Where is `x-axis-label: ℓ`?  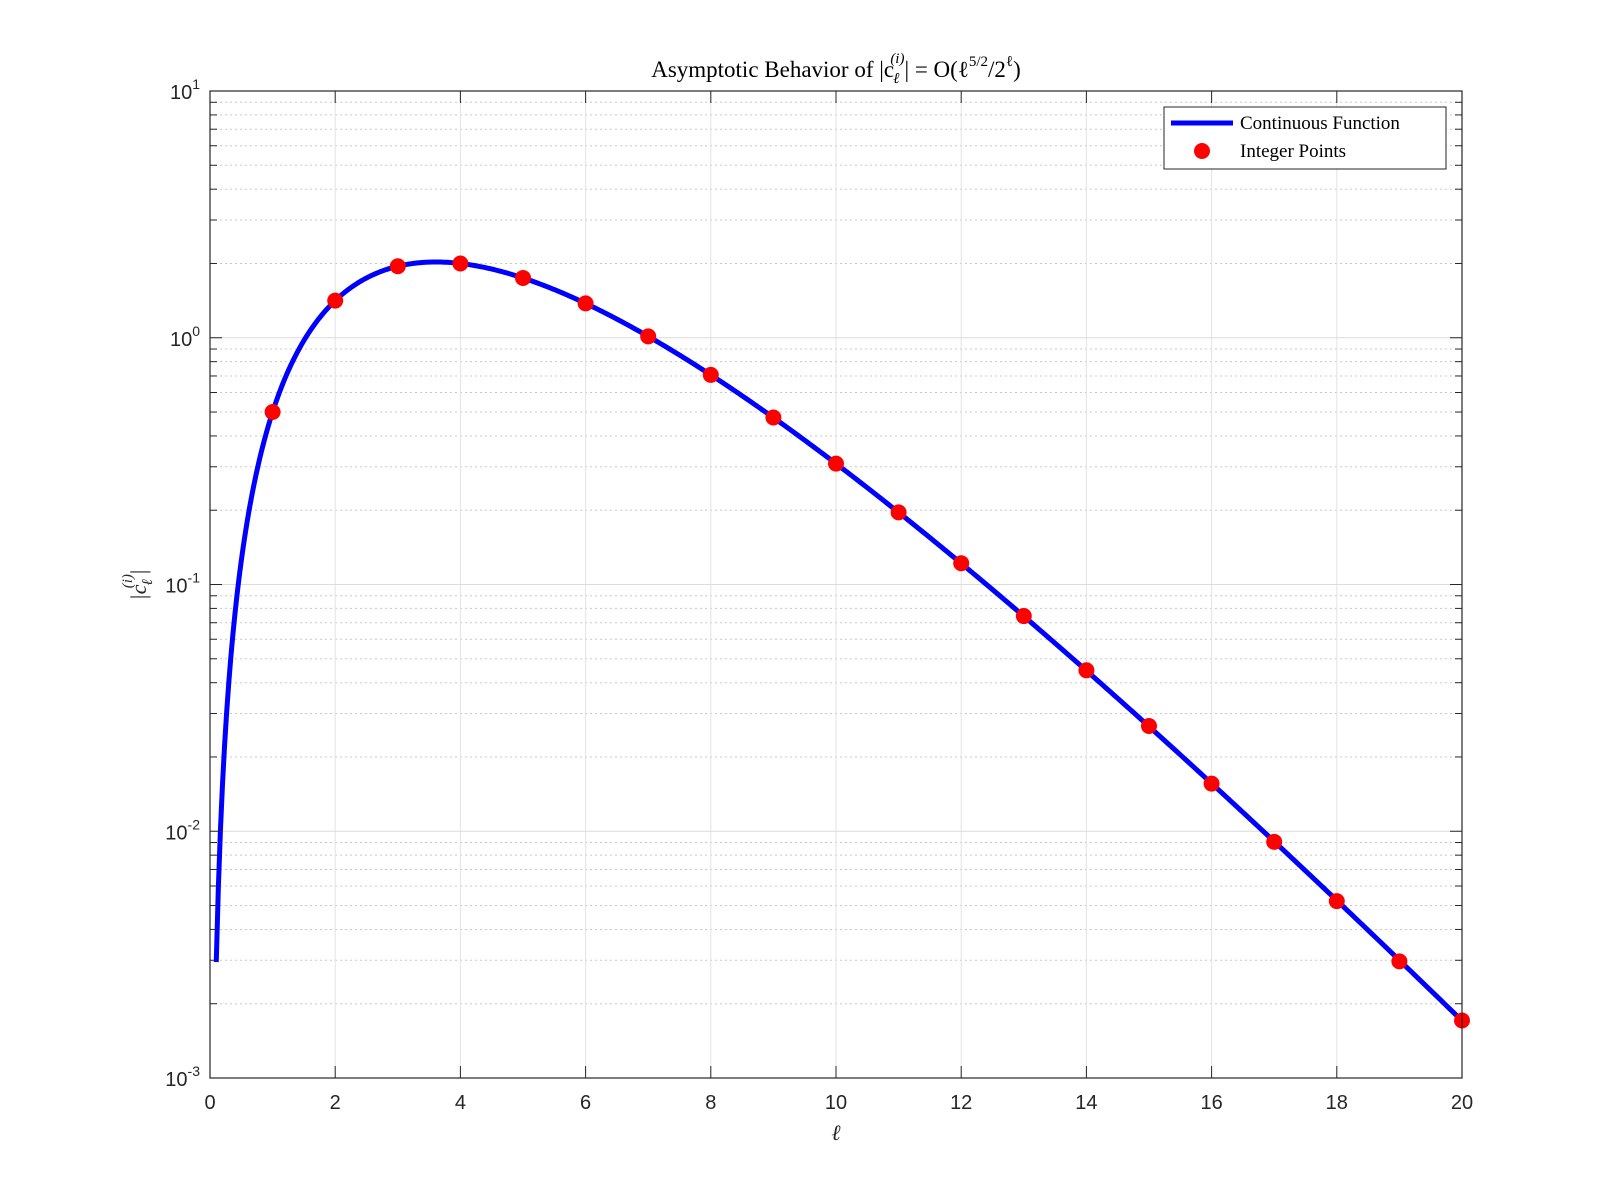 x-axis-label: ℓ is located at coordinates (836, 1132).